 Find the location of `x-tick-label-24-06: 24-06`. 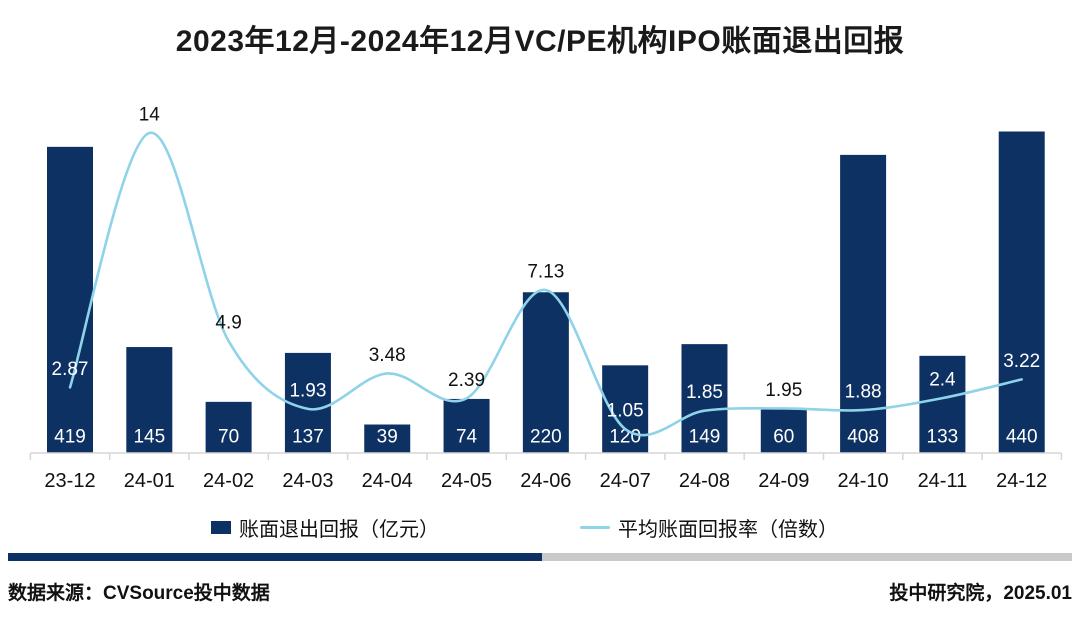

x-tick-label-24-06: 24-06 is located at coordinates (545, 481).